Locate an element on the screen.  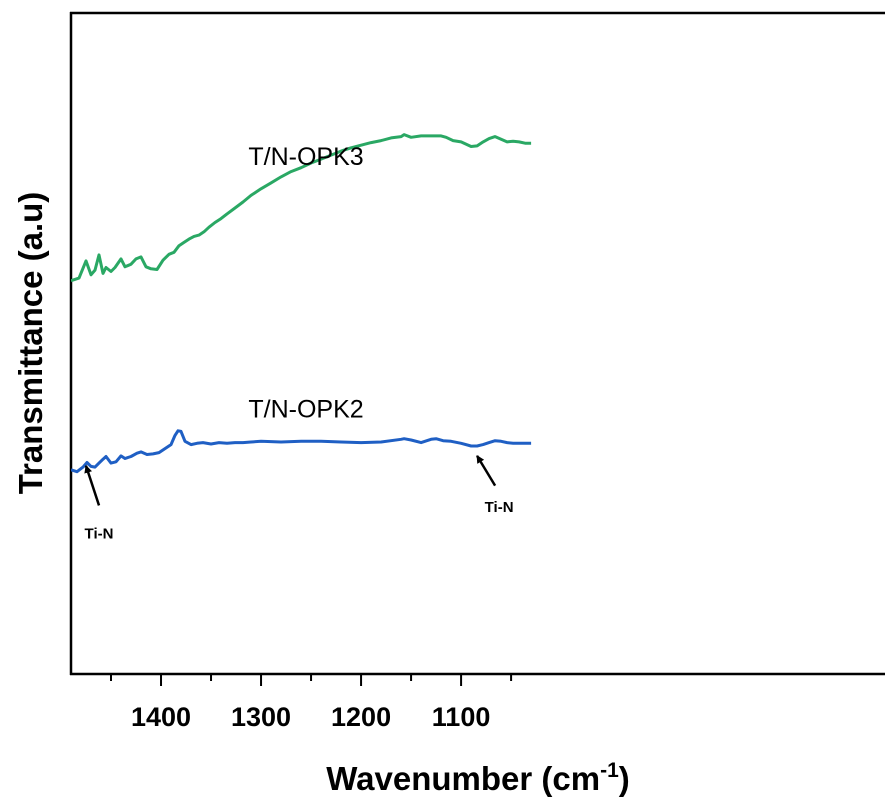
x-axis-tick-labels: 1400 1300 1200 1100 is located at coordinates (310, 717).